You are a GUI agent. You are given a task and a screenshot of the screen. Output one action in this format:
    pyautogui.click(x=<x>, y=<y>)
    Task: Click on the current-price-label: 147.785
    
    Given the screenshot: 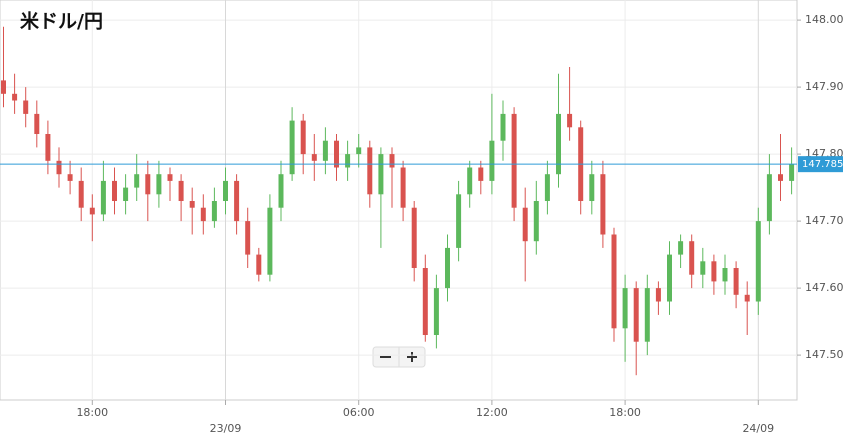 What is the action you would take?
    pyautogui.click(x=822, y=164)
    